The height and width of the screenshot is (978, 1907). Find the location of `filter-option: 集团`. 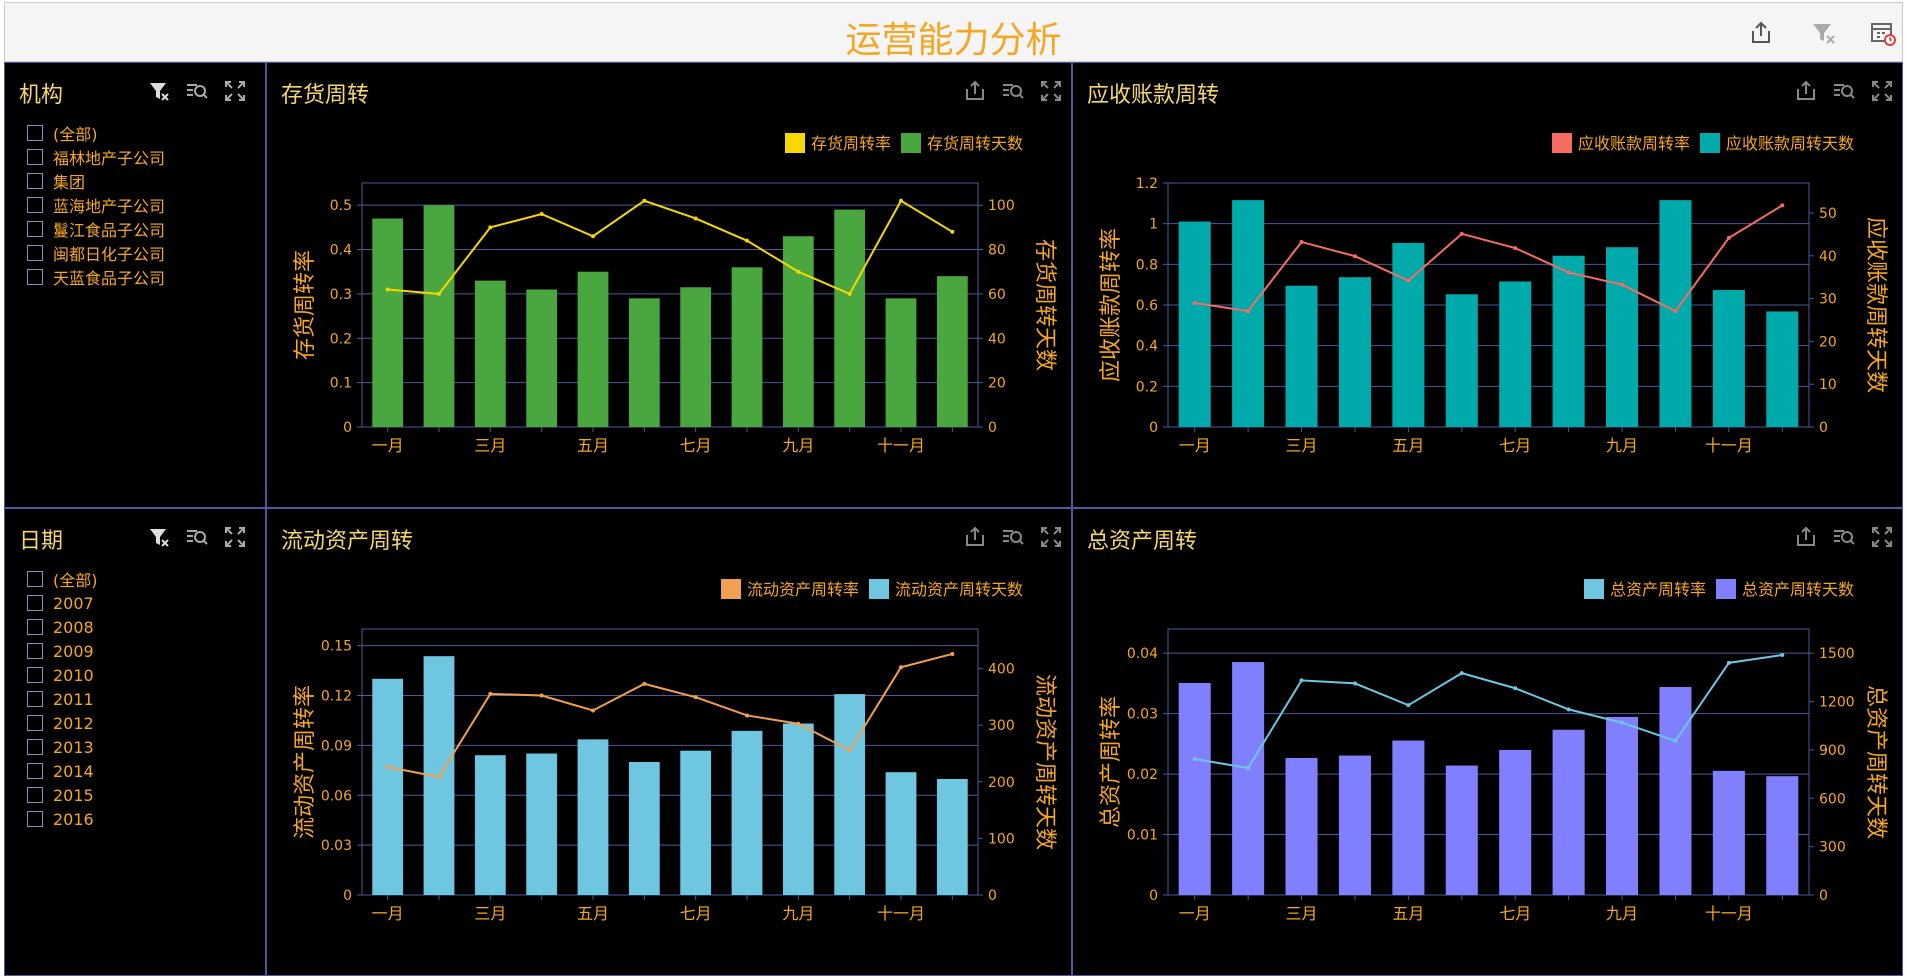

filter-option: 集团 is located at coordinates (96, 181).